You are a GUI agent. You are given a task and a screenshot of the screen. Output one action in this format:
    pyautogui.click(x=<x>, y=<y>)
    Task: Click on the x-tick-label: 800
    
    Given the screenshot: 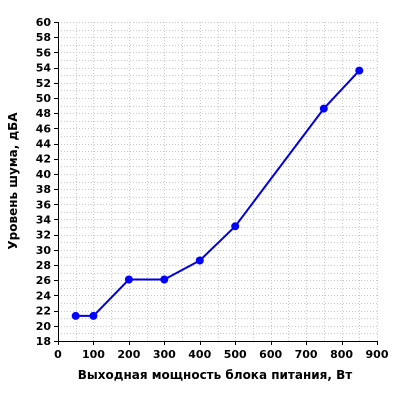 What is the action you would take?
    pyautogui.click(x=341, y=354)
    